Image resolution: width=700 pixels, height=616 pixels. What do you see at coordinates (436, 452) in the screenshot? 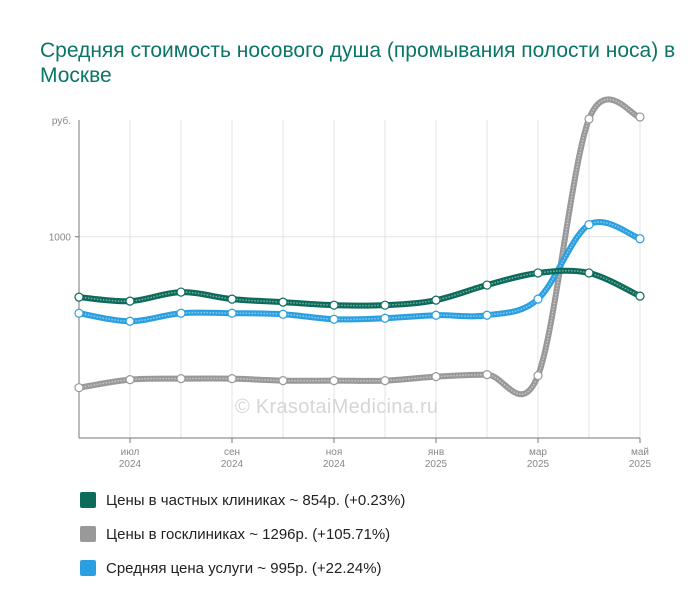
I see `x-tick-month: янв` at bounding box center [436, 452].